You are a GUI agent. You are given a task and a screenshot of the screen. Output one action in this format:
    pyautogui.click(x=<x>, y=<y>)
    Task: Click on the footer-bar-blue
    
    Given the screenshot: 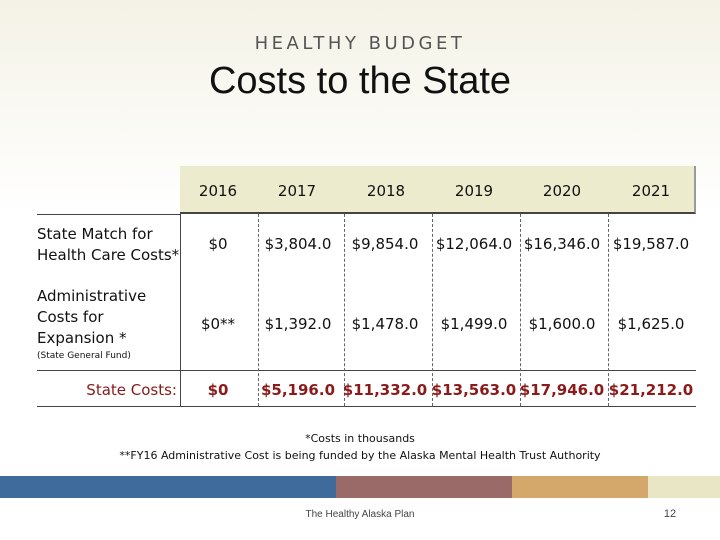 What is the action you would take?
    pyautogui.click(x=168, y=487)
    